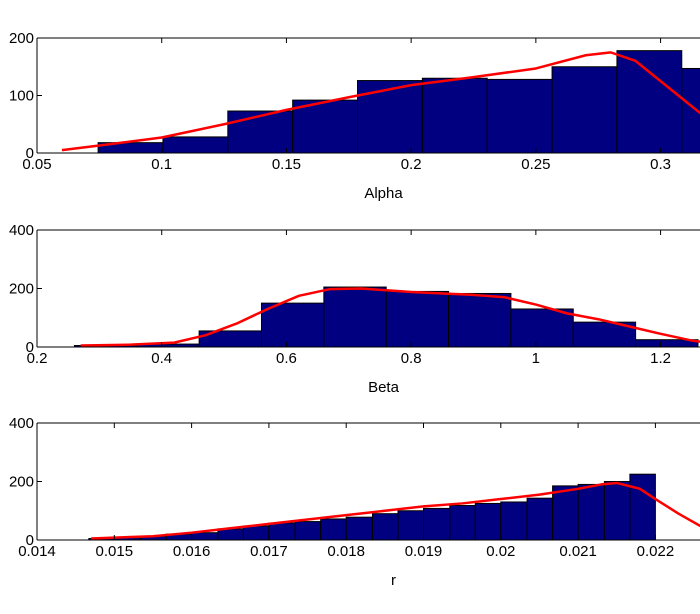 The width and height of the screenshot is (700, 614). I want to click on x-tick-label: 0.022, so click(656, 551).